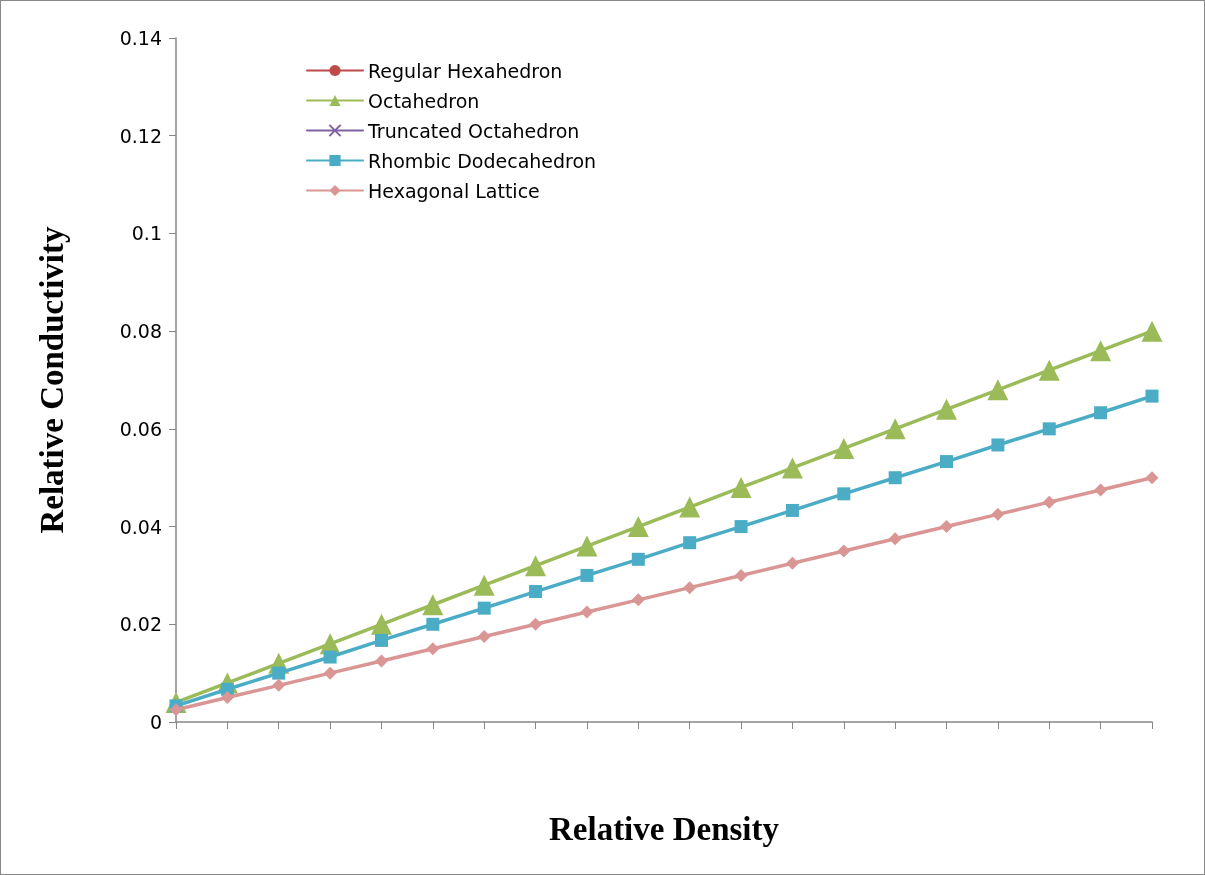 The width and height of the screenshot is (1205, 875). I want to click on y-tick-label: 0.14, so click(140, 38).